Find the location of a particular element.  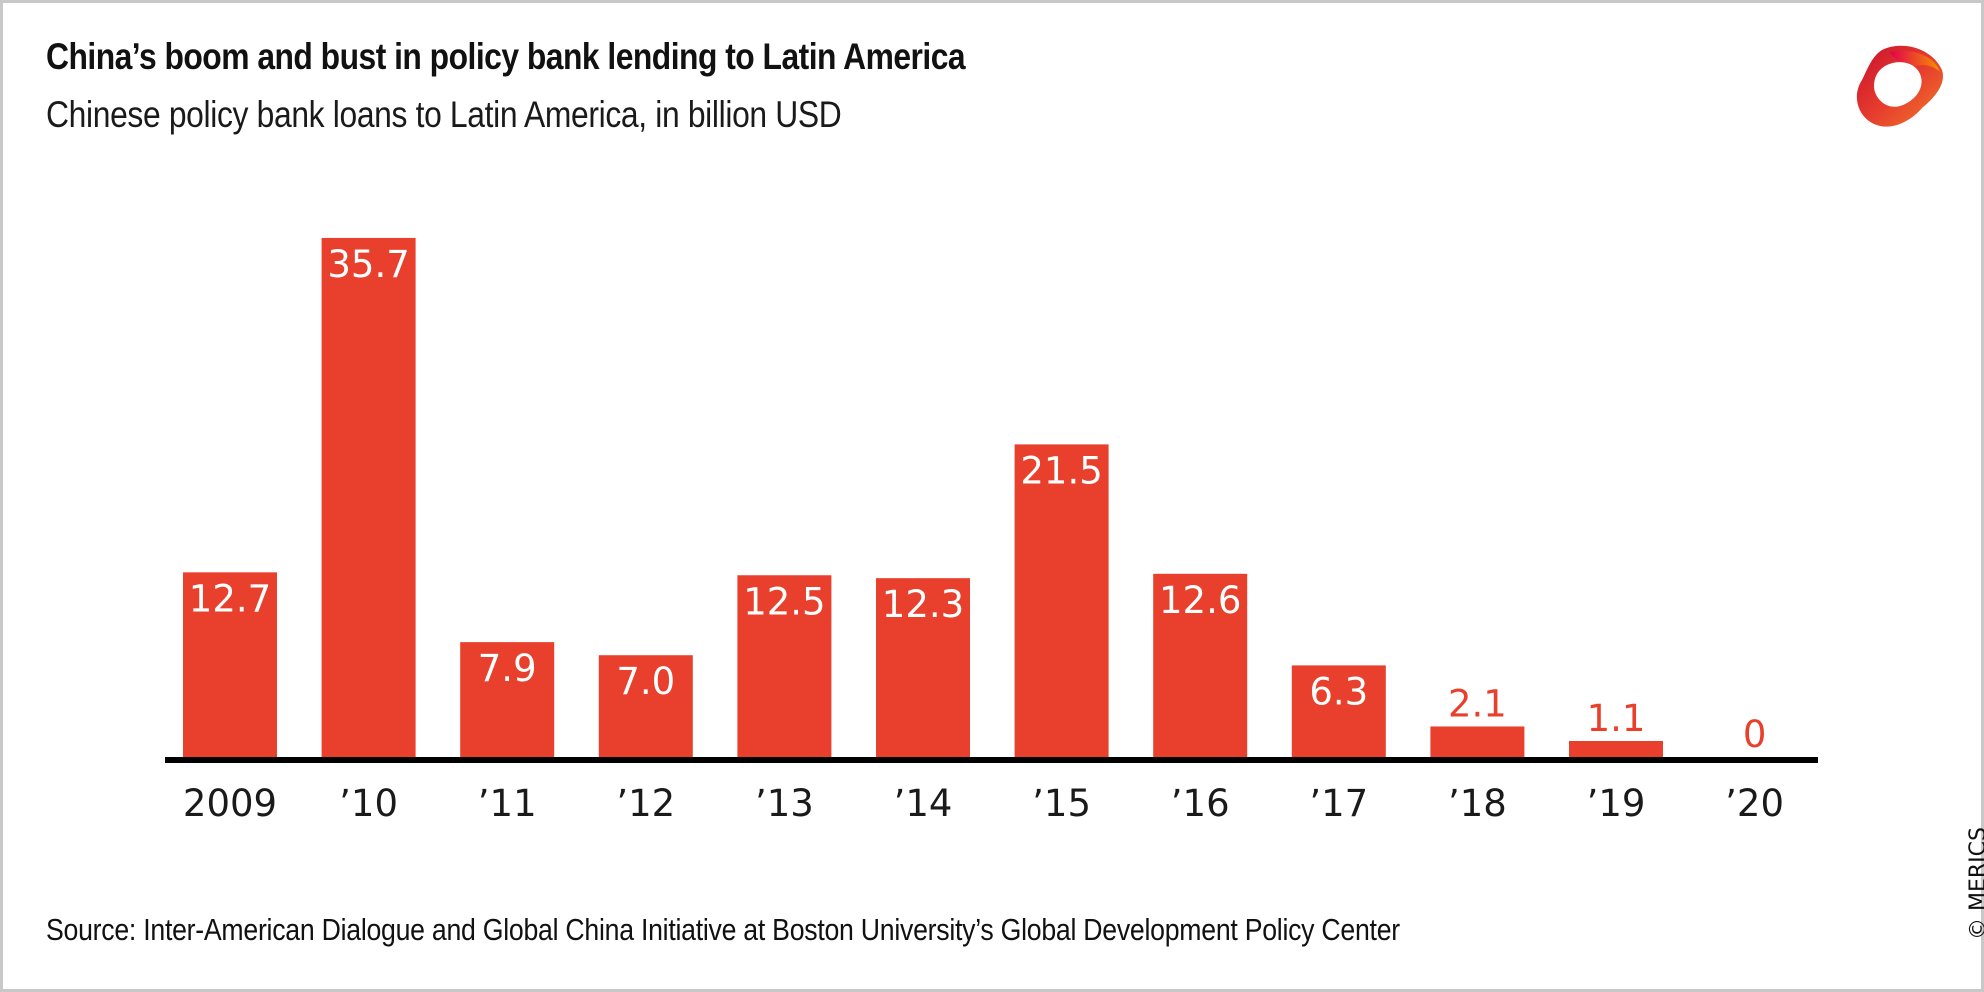

data-label-3: 7.0 is located at coordinates (645, 681).